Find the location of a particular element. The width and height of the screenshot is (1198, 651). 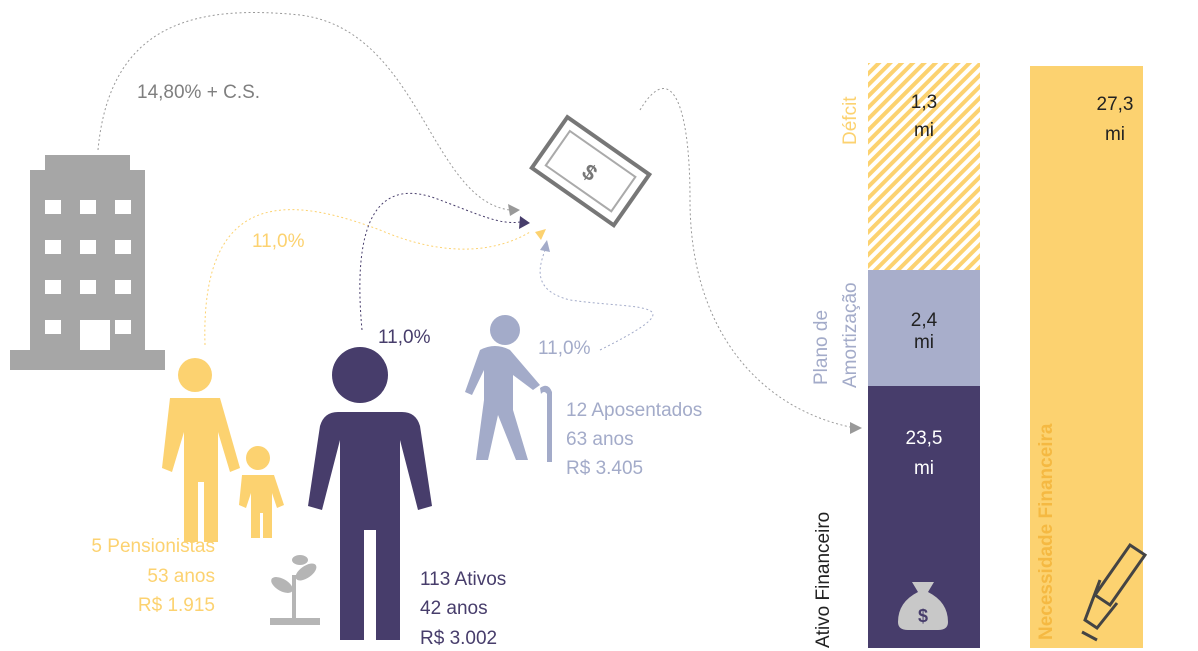

moneybag-icon: $ is located at coordinates (923, 606).